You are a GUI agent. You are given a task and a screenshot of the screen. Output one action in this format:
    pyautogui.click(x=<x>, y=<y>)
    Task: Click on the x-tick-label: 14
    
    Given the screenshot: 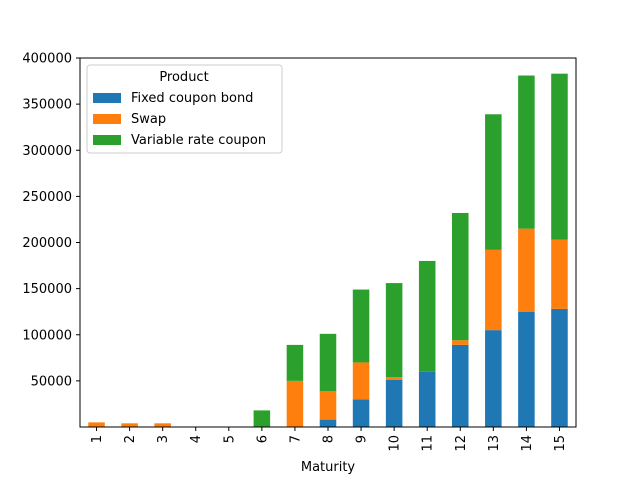 What is the action you would take?
    pyautogui.click(x=527, y=443)
    